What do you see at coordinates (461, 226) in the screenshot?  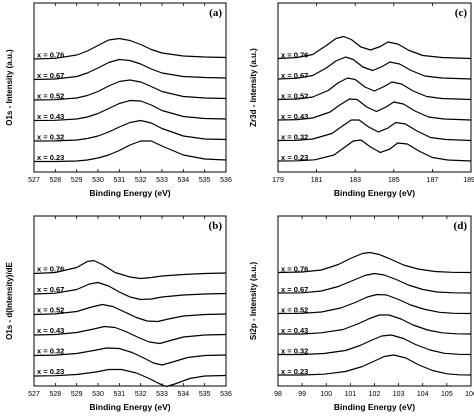 I see `panel-letter: (d)` at bounding box center [461, 226].